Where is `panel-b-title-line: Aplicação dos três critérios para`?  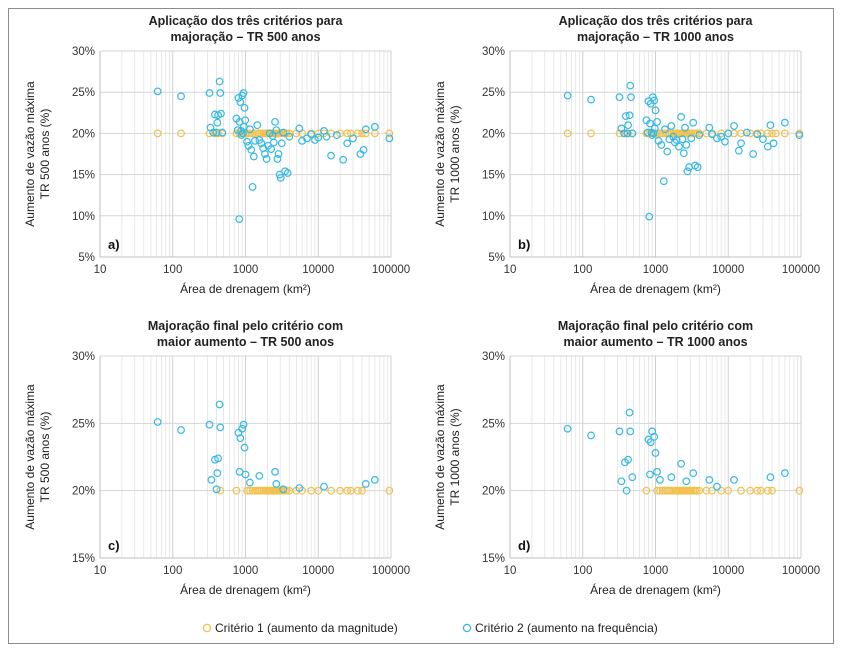
panel-b-title-line: Aplicação dos três critérios para is located at coordinates (656, 21).